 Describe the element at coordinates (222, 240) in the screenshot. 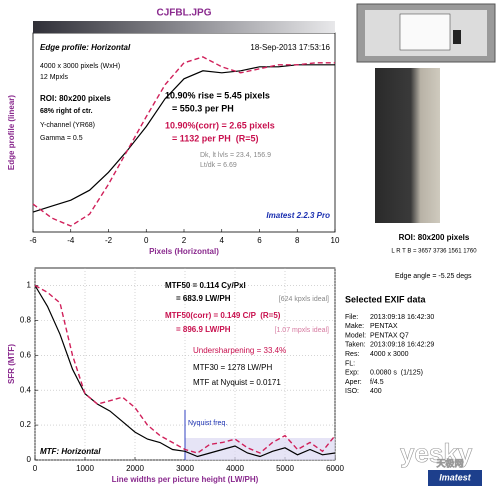

I see `x-tick-label: 4` at that location.